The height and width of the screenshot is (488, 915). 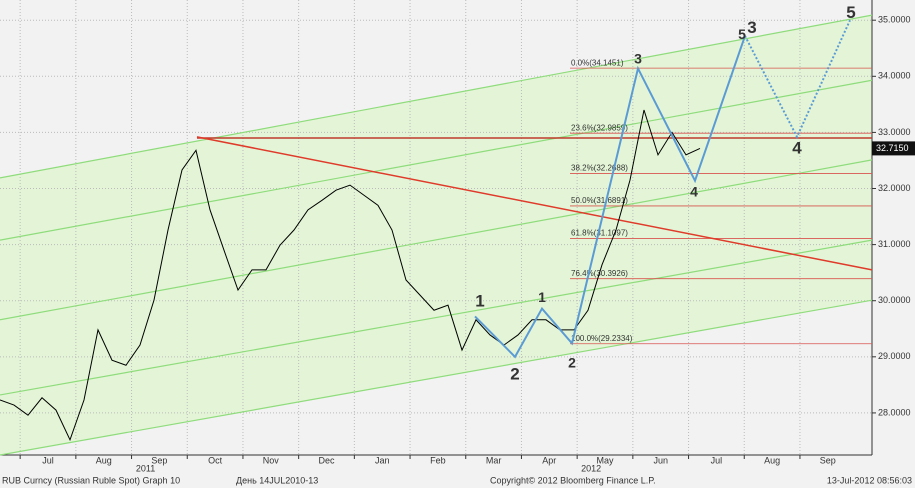 I want to click on y-tick-label: 33.0000, so click(x=894, y=132).